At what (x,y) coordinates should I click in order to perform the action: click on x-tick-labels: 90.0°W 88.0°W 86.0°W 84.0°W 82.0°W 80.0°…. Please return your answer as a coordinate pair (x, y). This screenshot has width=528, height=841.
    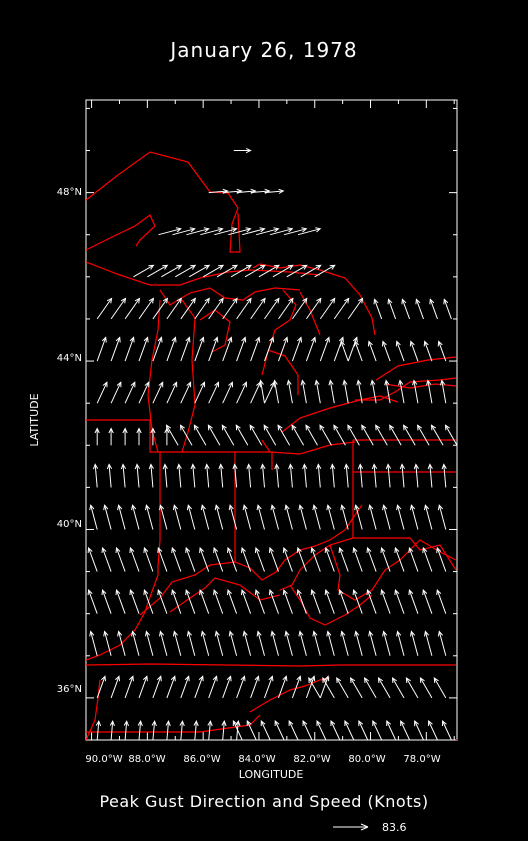
    Looking at the image, I should click on (262, 759).